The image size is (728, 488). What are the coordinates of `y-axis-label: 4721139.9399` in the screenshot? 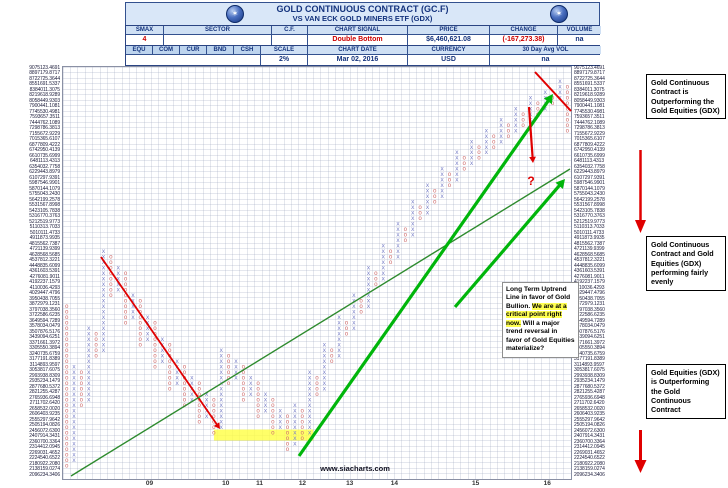 It's located at (589, 249).